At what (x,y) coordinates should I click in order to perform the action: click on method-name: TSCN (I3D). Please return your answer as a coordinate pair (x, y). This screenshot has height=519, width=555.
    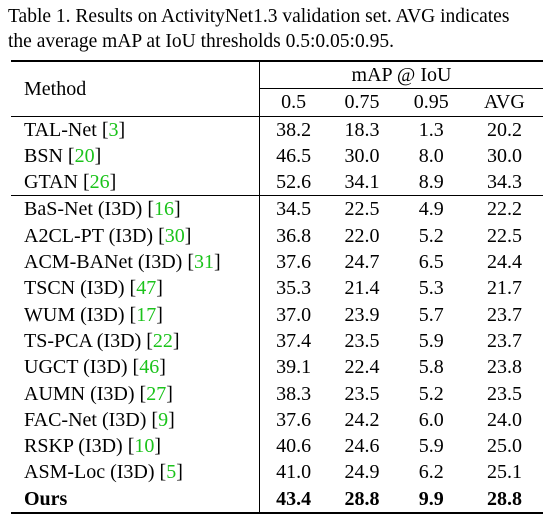
    Looking at the image, I should click on (77, 288).